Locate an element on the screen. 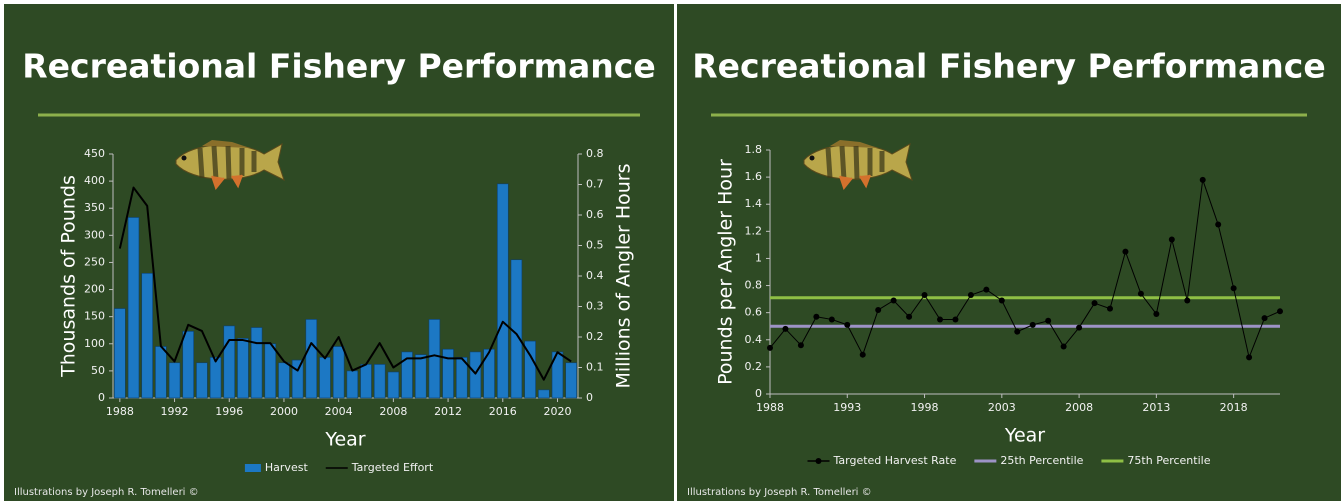  y-tick-label: 450 is located at coordinates (94, 153).